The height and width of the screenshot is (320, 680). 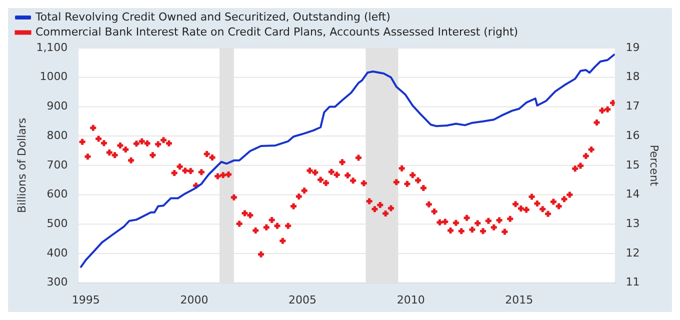 I want to click on y2-tick-label: 12, so click(x=633, y=253).